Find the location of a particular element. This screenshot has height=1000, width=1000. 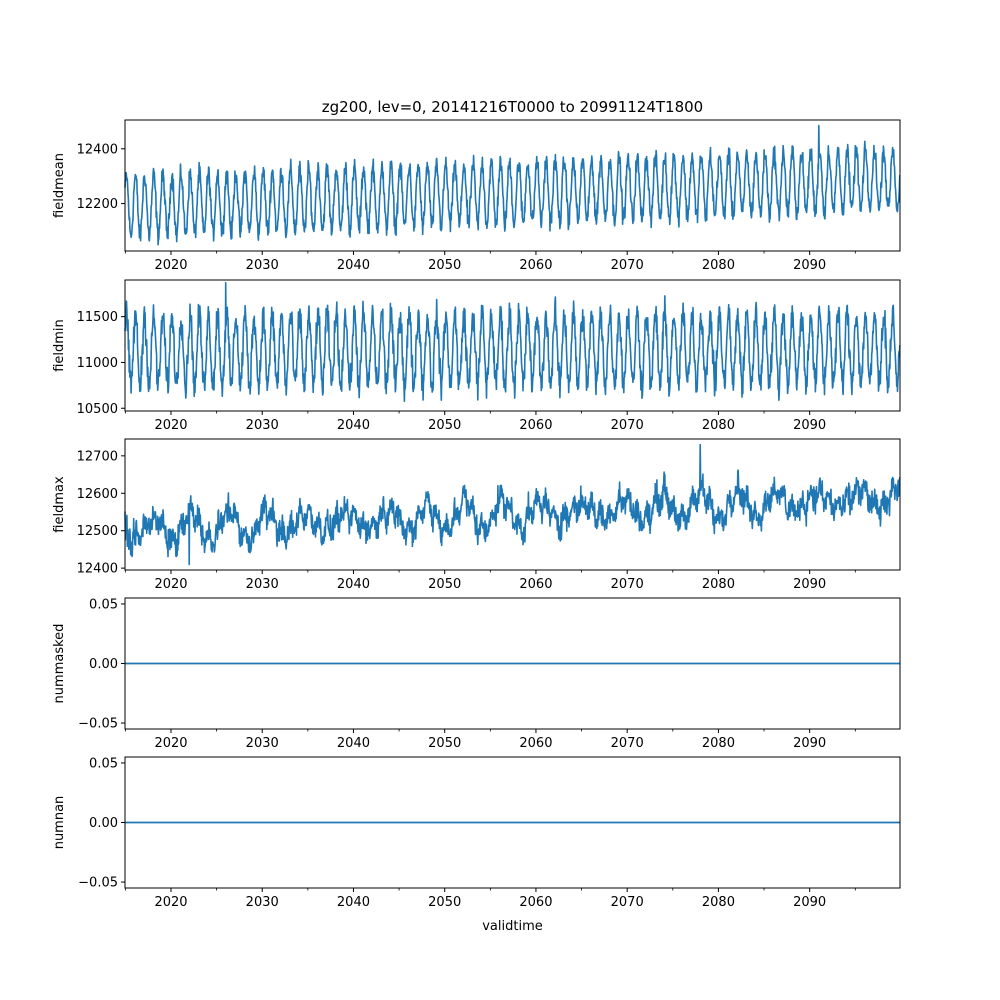

series-line-fieldmean is located at coordinates (512, 185).